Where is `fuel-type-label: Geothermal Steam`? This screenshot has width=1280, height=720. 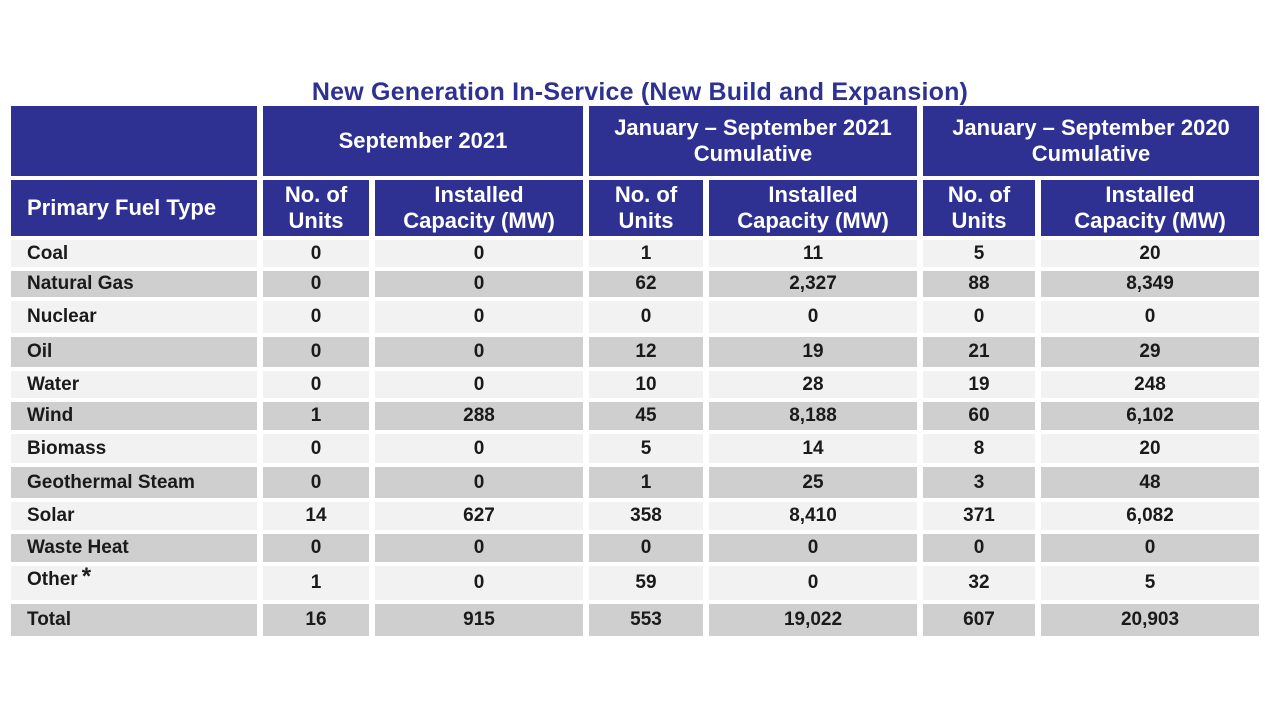
fuel-type-label: Geothermal Steam is located at coordinates (111, 482).